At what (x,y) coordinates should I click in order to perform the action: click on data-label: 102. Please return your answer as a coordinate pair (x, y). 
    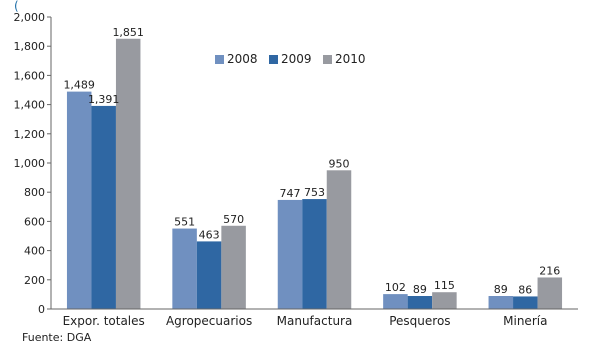
    Looking at the image, I should click on (395, 287).